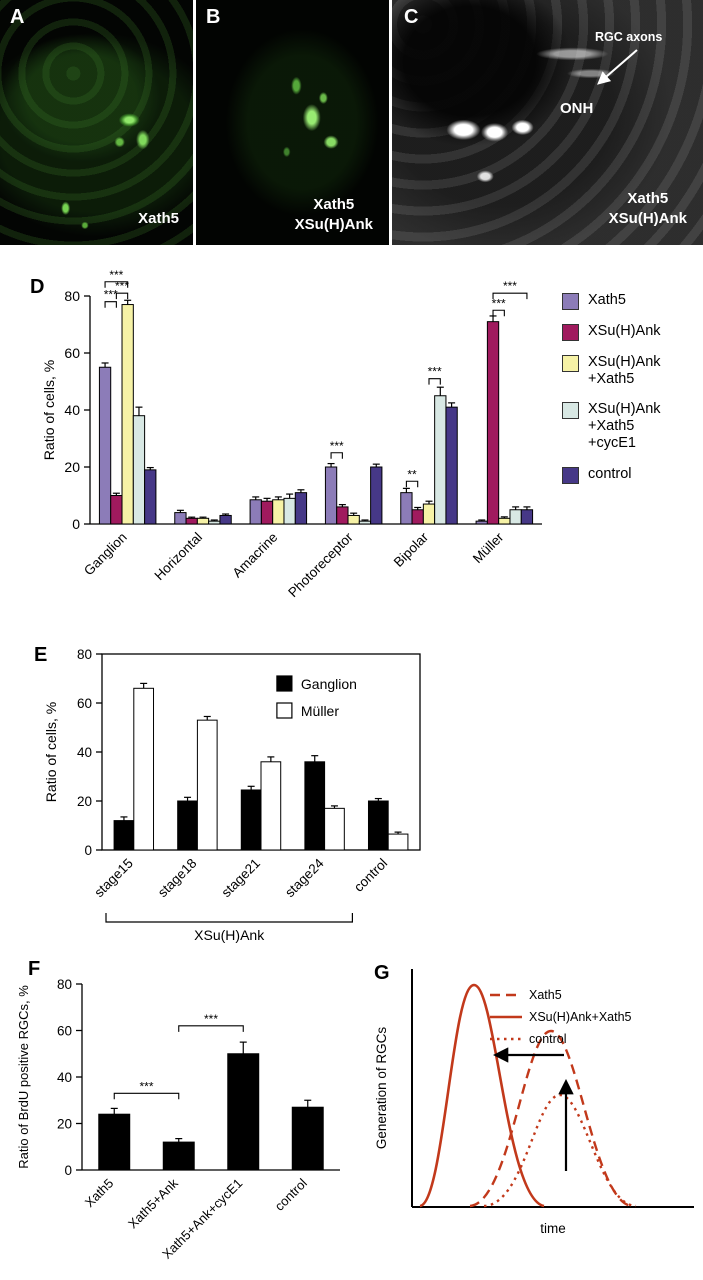 Image resolution: width=703 pixels, height=1280 pixels. I want to click on legend-label-xath5: Xath5, so click(545, 995).